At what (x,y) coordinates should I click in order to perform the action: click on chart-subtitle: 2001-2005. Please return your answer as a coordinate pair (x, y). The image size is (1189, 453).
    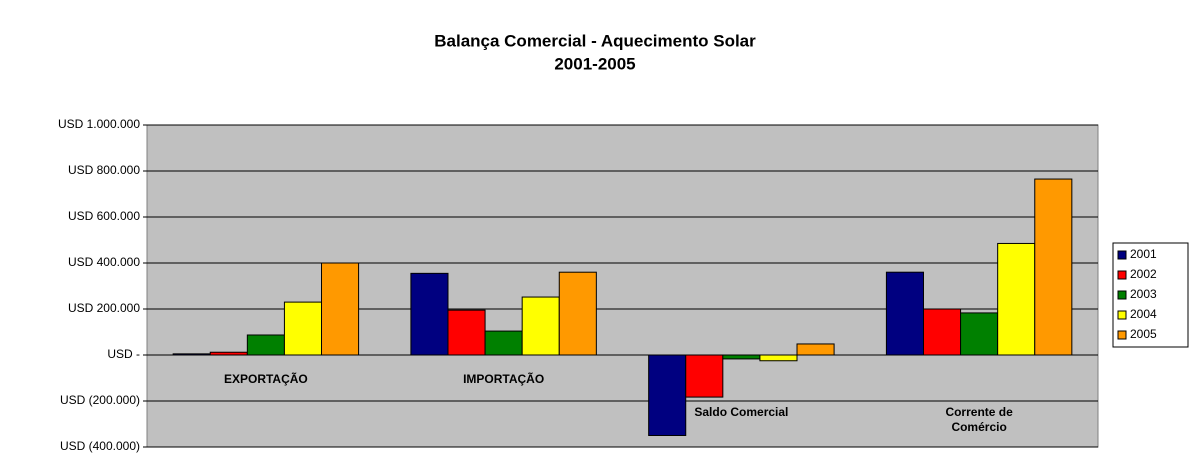
    Looking at the image, I should click on (594, 63).